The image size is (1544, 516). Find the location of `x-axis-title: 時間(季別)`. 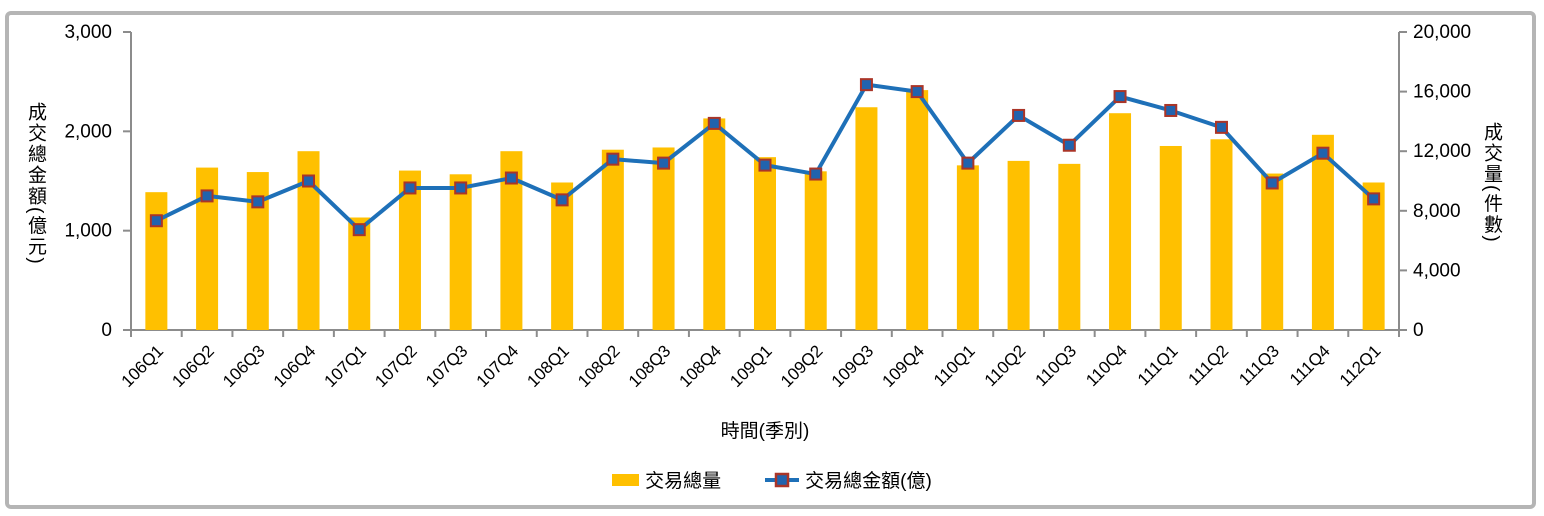

x-axis-title: 時間(季別) is located at coordinates (765, 431).